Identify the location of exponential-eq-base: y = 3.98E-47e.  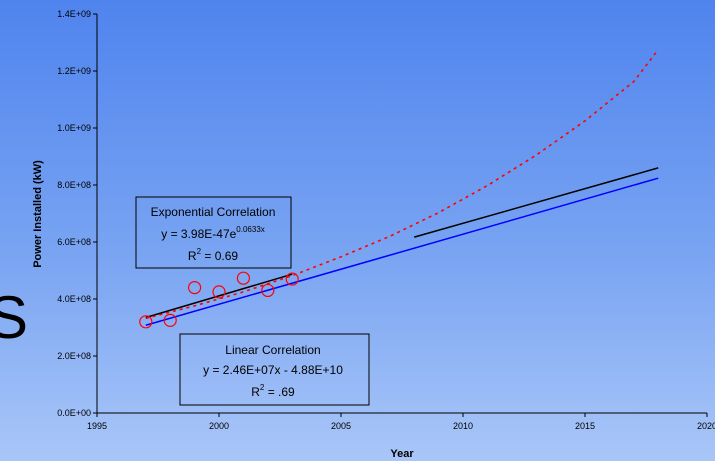
(198, 234).